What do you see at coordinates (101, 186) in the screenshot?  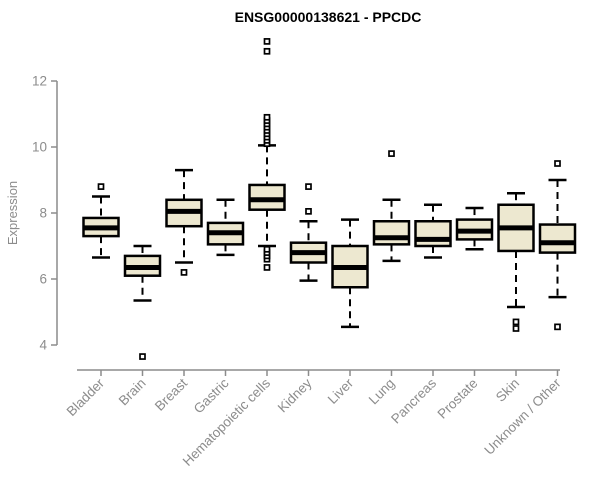 I see `outlier-bladder` at bounding box center [101, 186].